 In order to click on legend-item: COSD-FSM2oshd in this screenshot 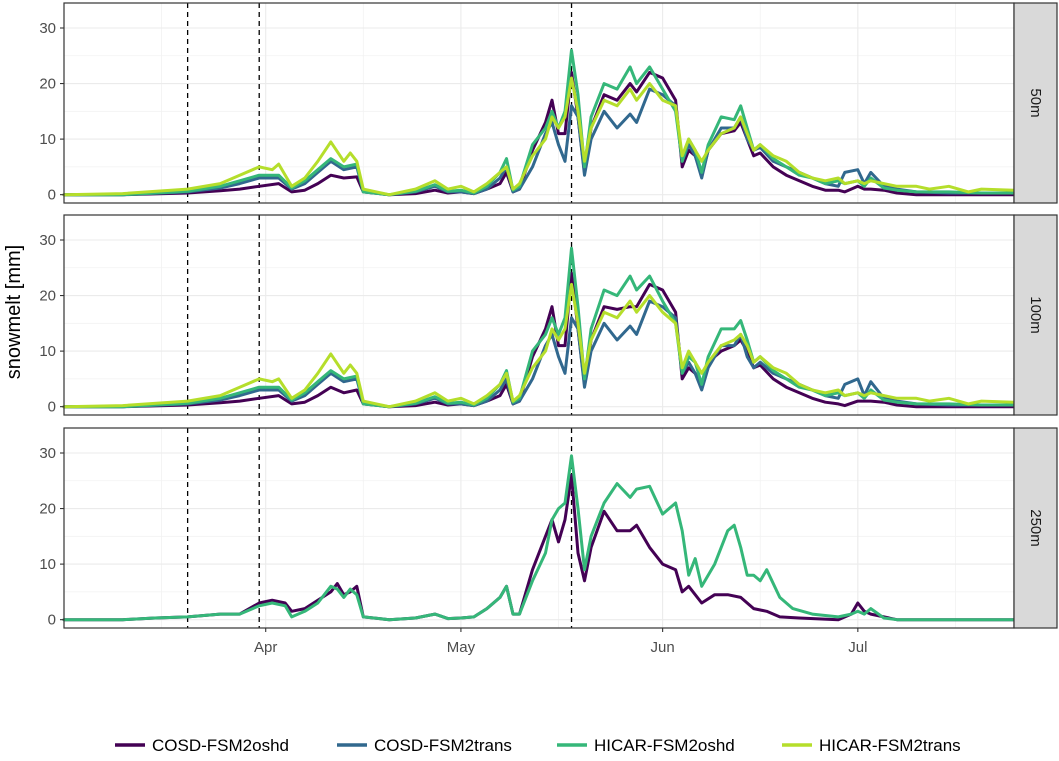, I will do `click(202, 745)`.